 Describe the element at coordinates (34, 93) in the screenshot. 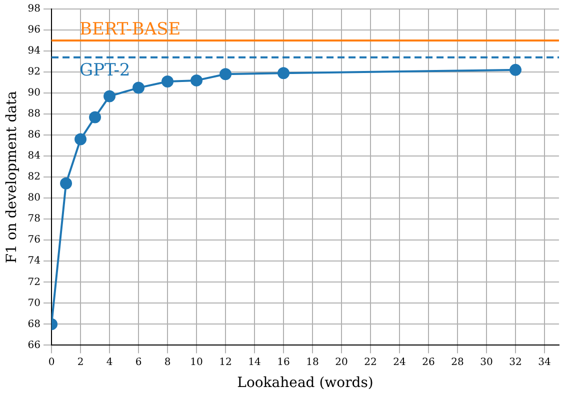

I see `y-tick-label: 90` at that location.